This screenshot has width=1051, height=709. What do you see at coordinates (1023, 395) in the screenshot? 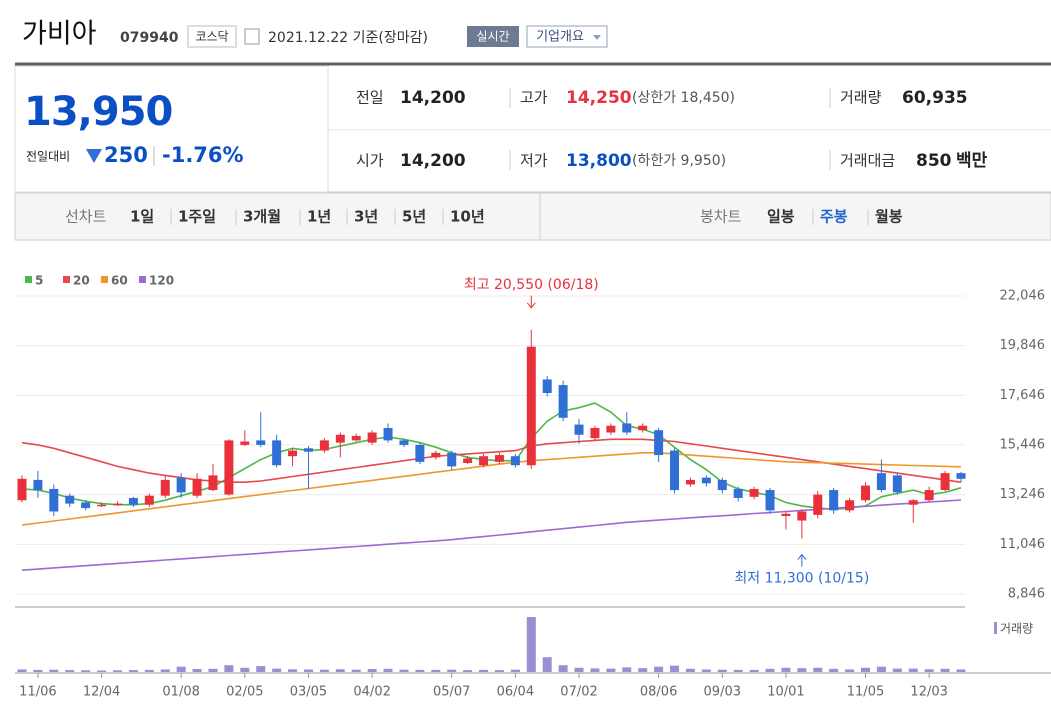
I see `y-tick-label: 17,646` at bounding box center [1023, 395].